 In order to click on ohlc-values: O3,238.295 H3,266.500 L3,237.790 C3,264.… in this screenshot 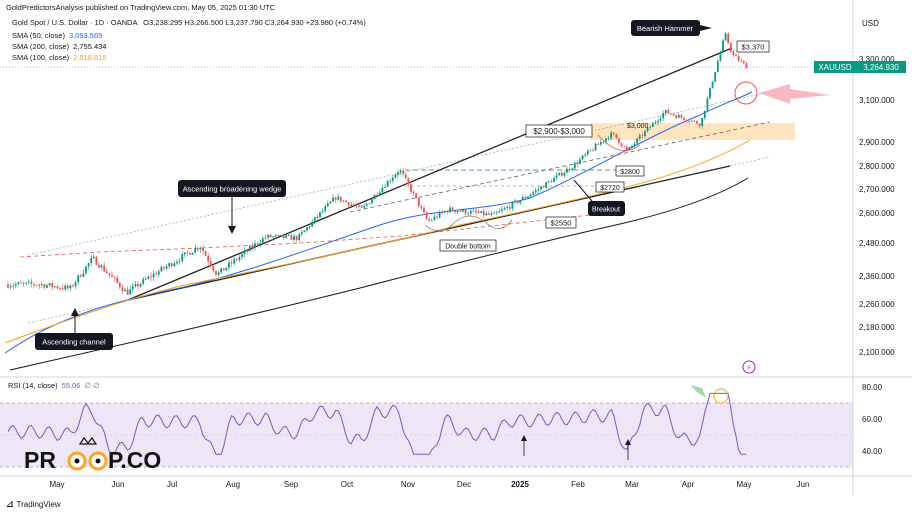, I will do `click(254, 22)`.